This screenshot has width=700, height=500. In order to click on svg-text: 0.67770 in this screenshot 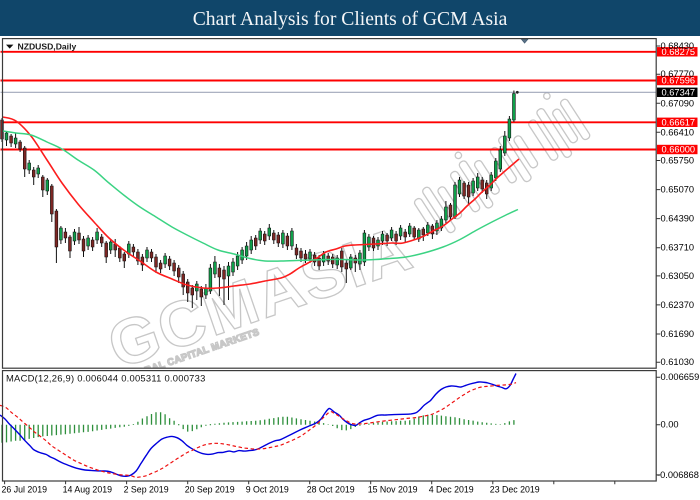, I will do `click(678, 74)`.